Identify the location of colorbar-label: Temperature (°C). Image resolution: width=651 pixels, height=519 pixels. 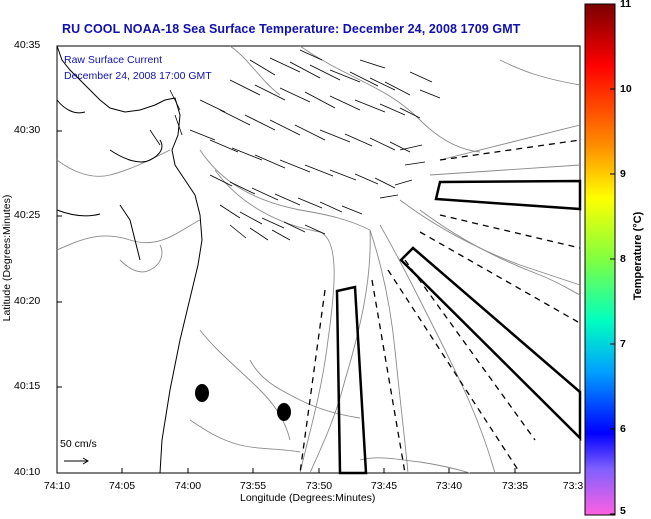
(638, 256).